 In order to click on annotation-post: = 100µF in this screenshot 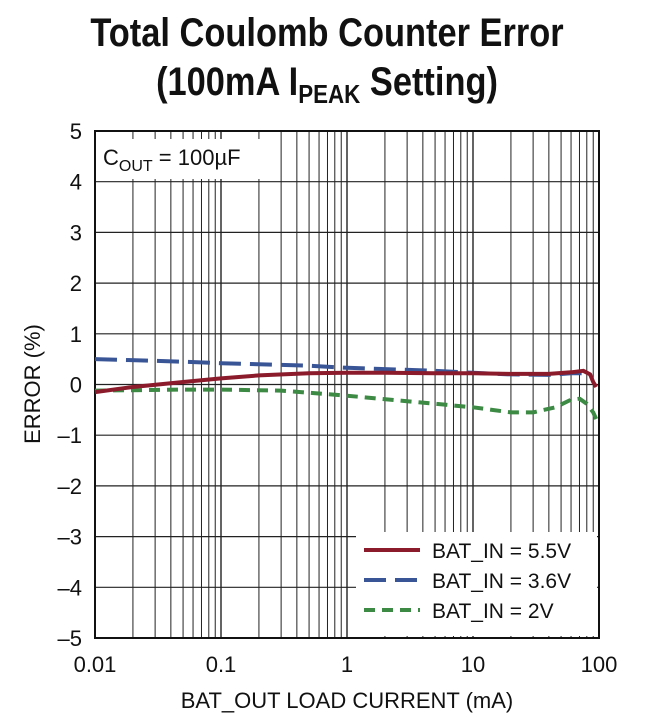, I will do `click(197, 157)`.